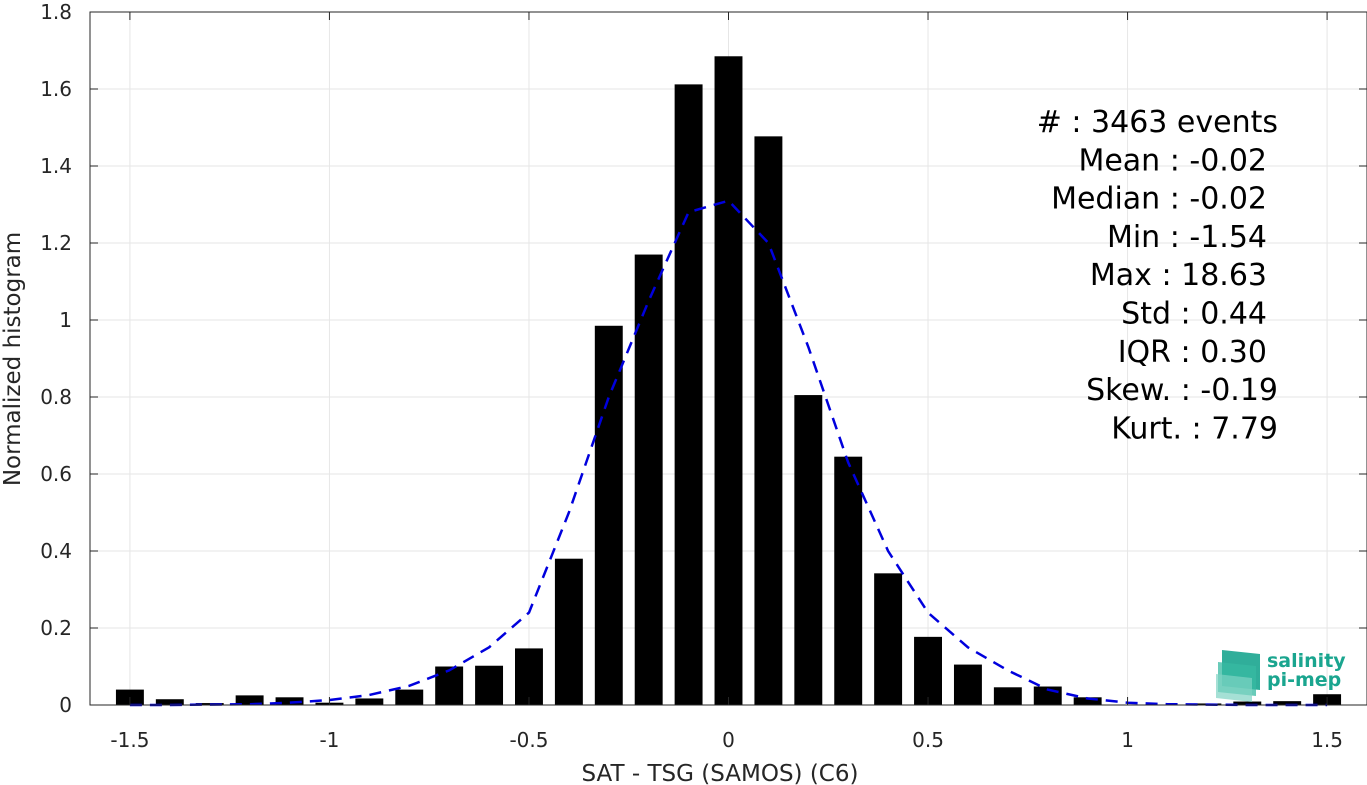 The width and height of the screenshot is (1367, 785). What do you see at coordinates (56, 12) in the screenshot?
I see `y-tick-label: 1.8` at bounding box center [56, 12].